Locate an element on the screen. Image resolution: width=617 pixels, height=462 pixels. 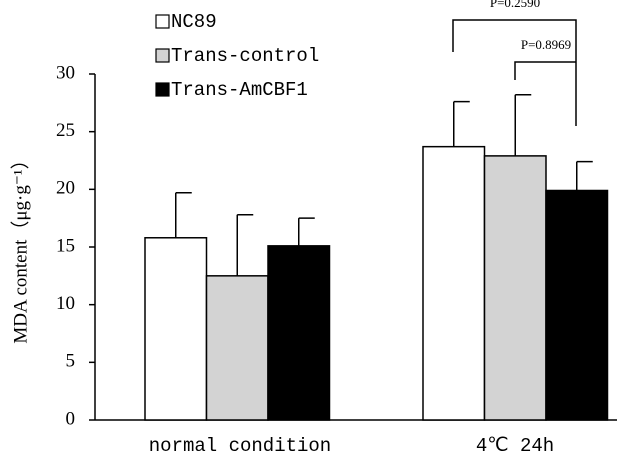
annotation: P=0.2590 is located at coordinates (515, 5).